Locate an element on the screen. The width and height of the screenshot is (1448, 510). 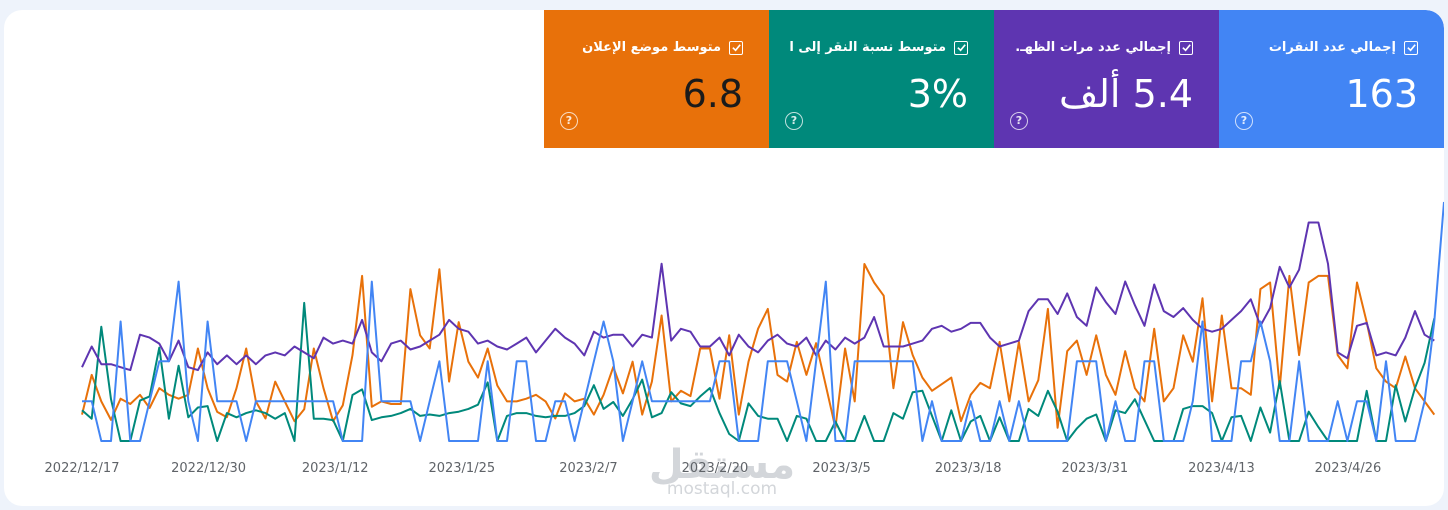
x-tick-label: 2023/1/25 is located at coordinates (461, 468).